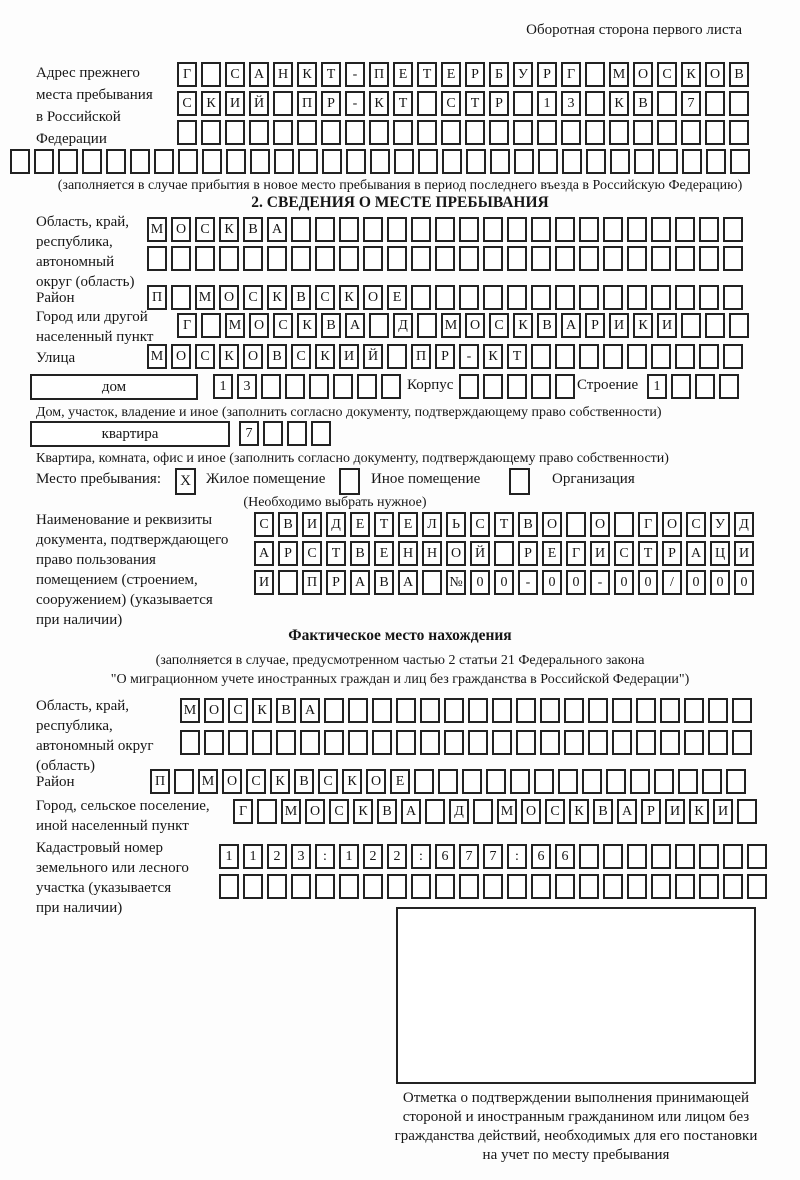 This screenshot has width=800, height=1180. I want to click on char-cell: Б, so click(499, 74).